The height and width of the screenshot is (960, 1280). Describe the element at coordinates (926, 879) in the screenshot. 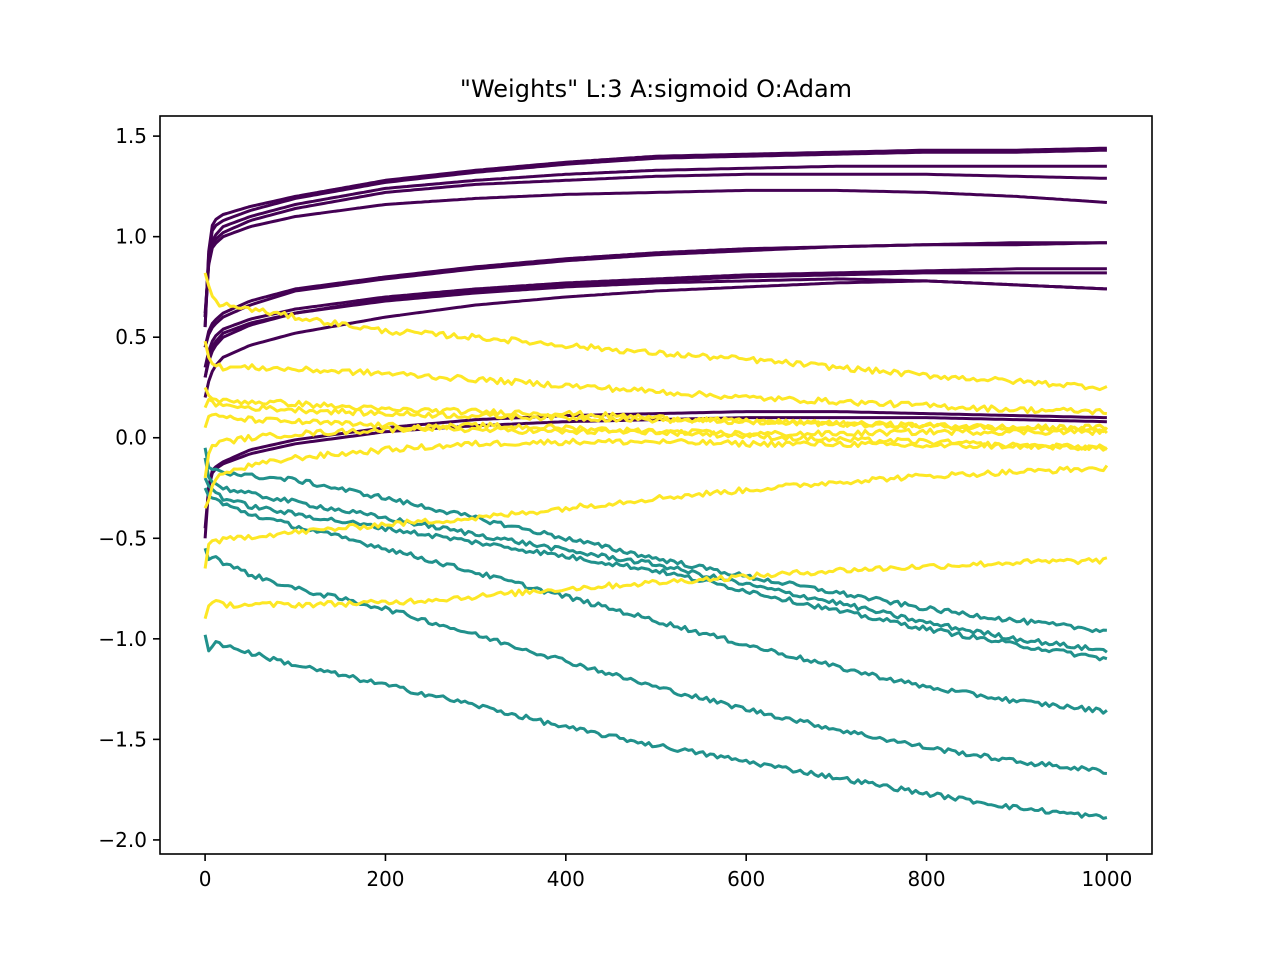

I see `x-tick-label: 800` at that location.